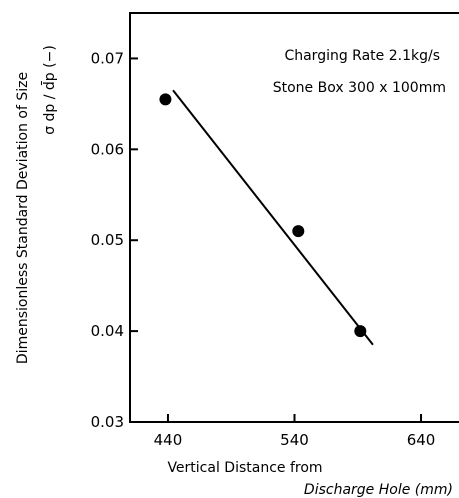 The height and width of the screenshot is (498, 459). Describe the element at coordinates (362, 56) in the screenshot. I see `annotation-charging-rate: Charging Rate 2.1kg/s` at that location.